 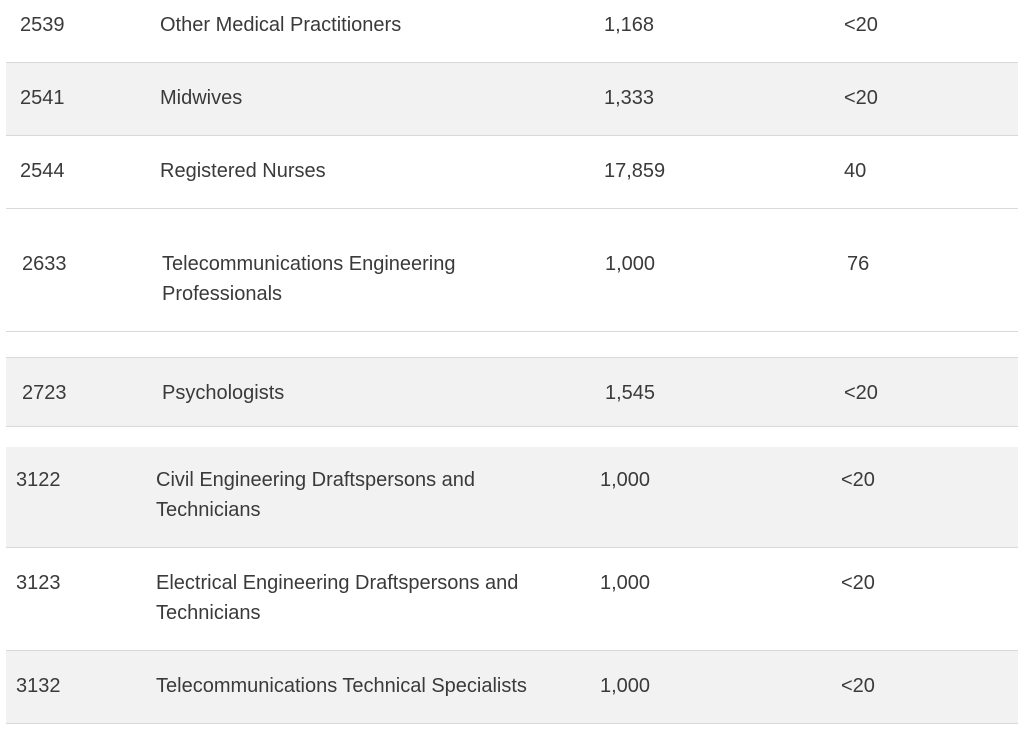 I want to click on code-cell: 2539, so click(x=42, y=25).